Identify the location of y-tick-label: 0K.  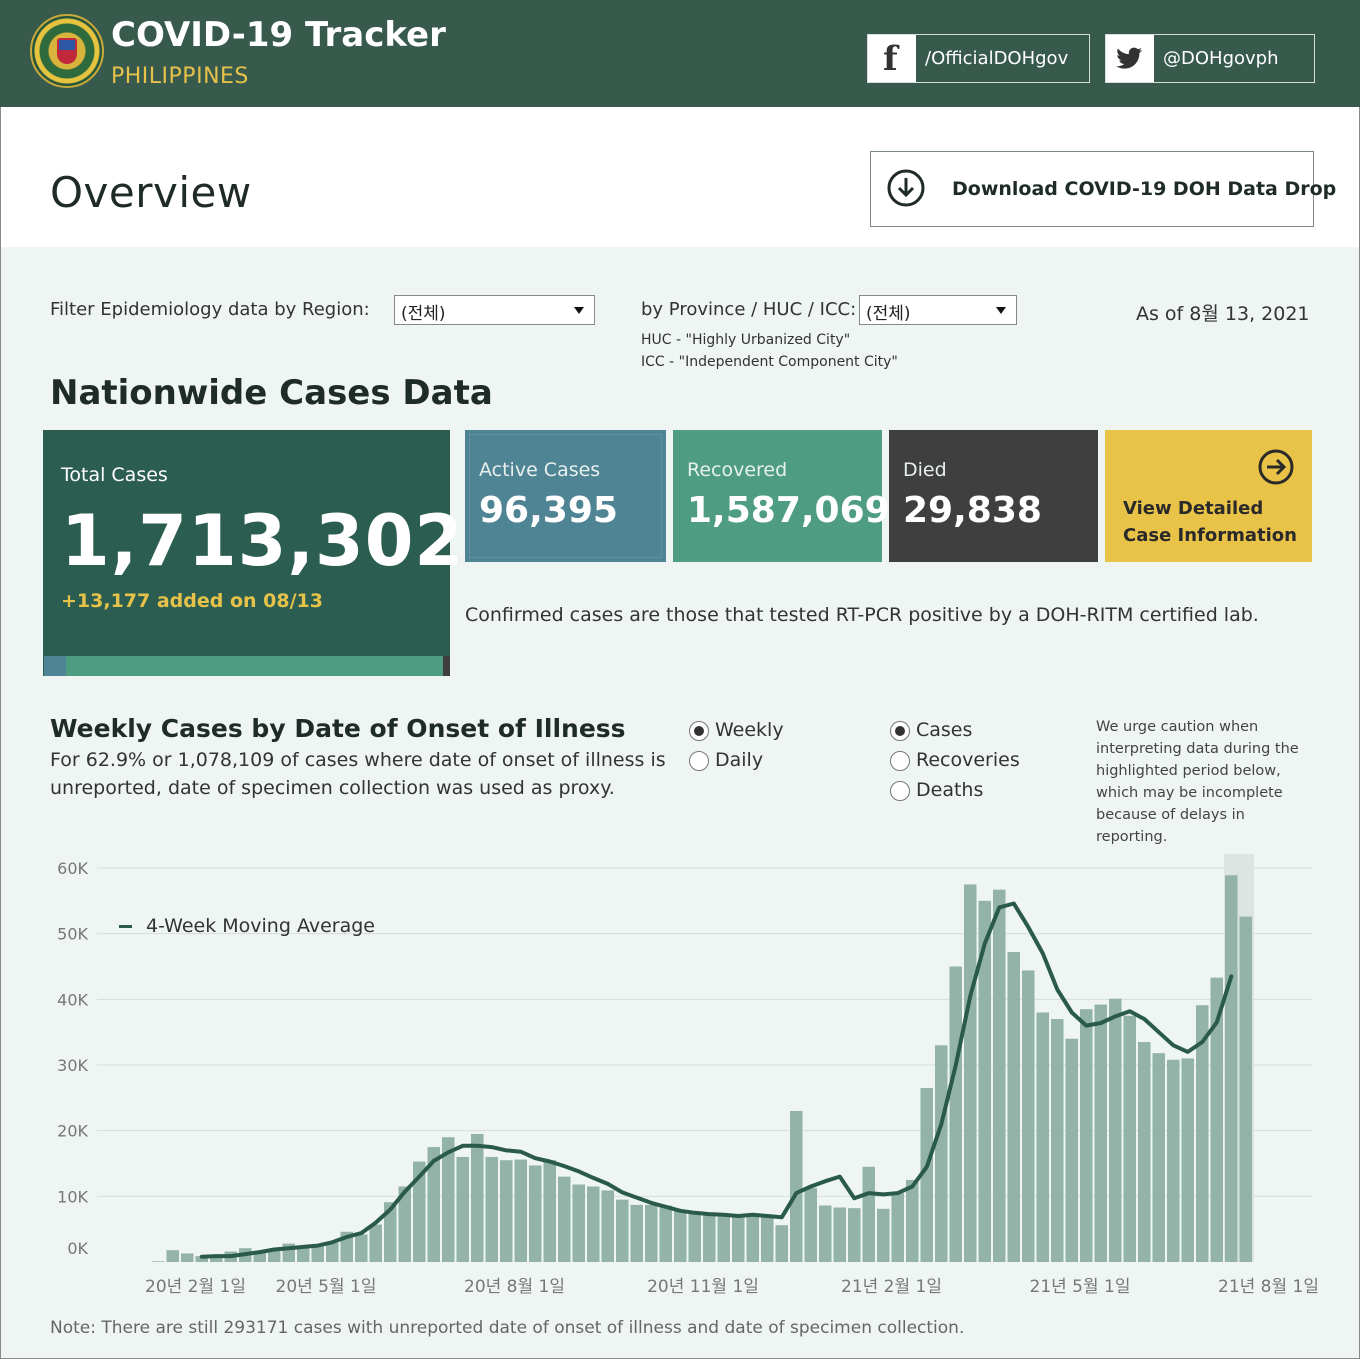
(77, 1248).